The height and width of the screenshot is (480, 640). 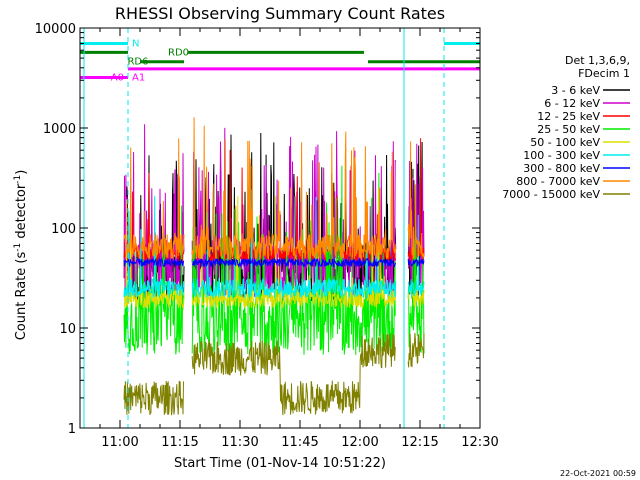 What do you see at coordinates (137, 62) in the screenshot?
I see `flag-label-RD6: RD6` at bounding box center [137, 62].